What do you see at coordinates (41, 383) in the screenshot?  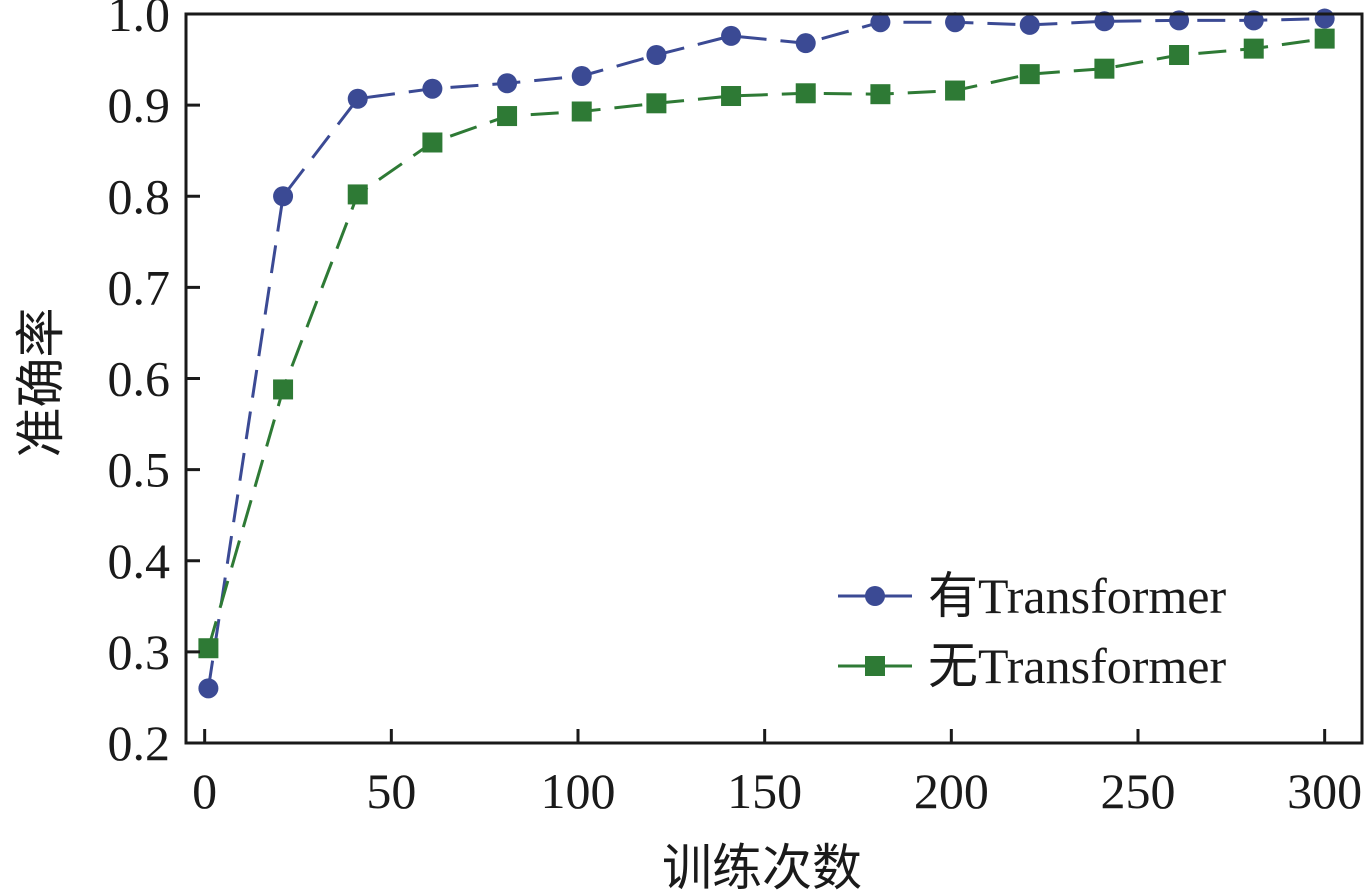 I see `y-axis-title: 准确率` at bounding box center [41, 383].